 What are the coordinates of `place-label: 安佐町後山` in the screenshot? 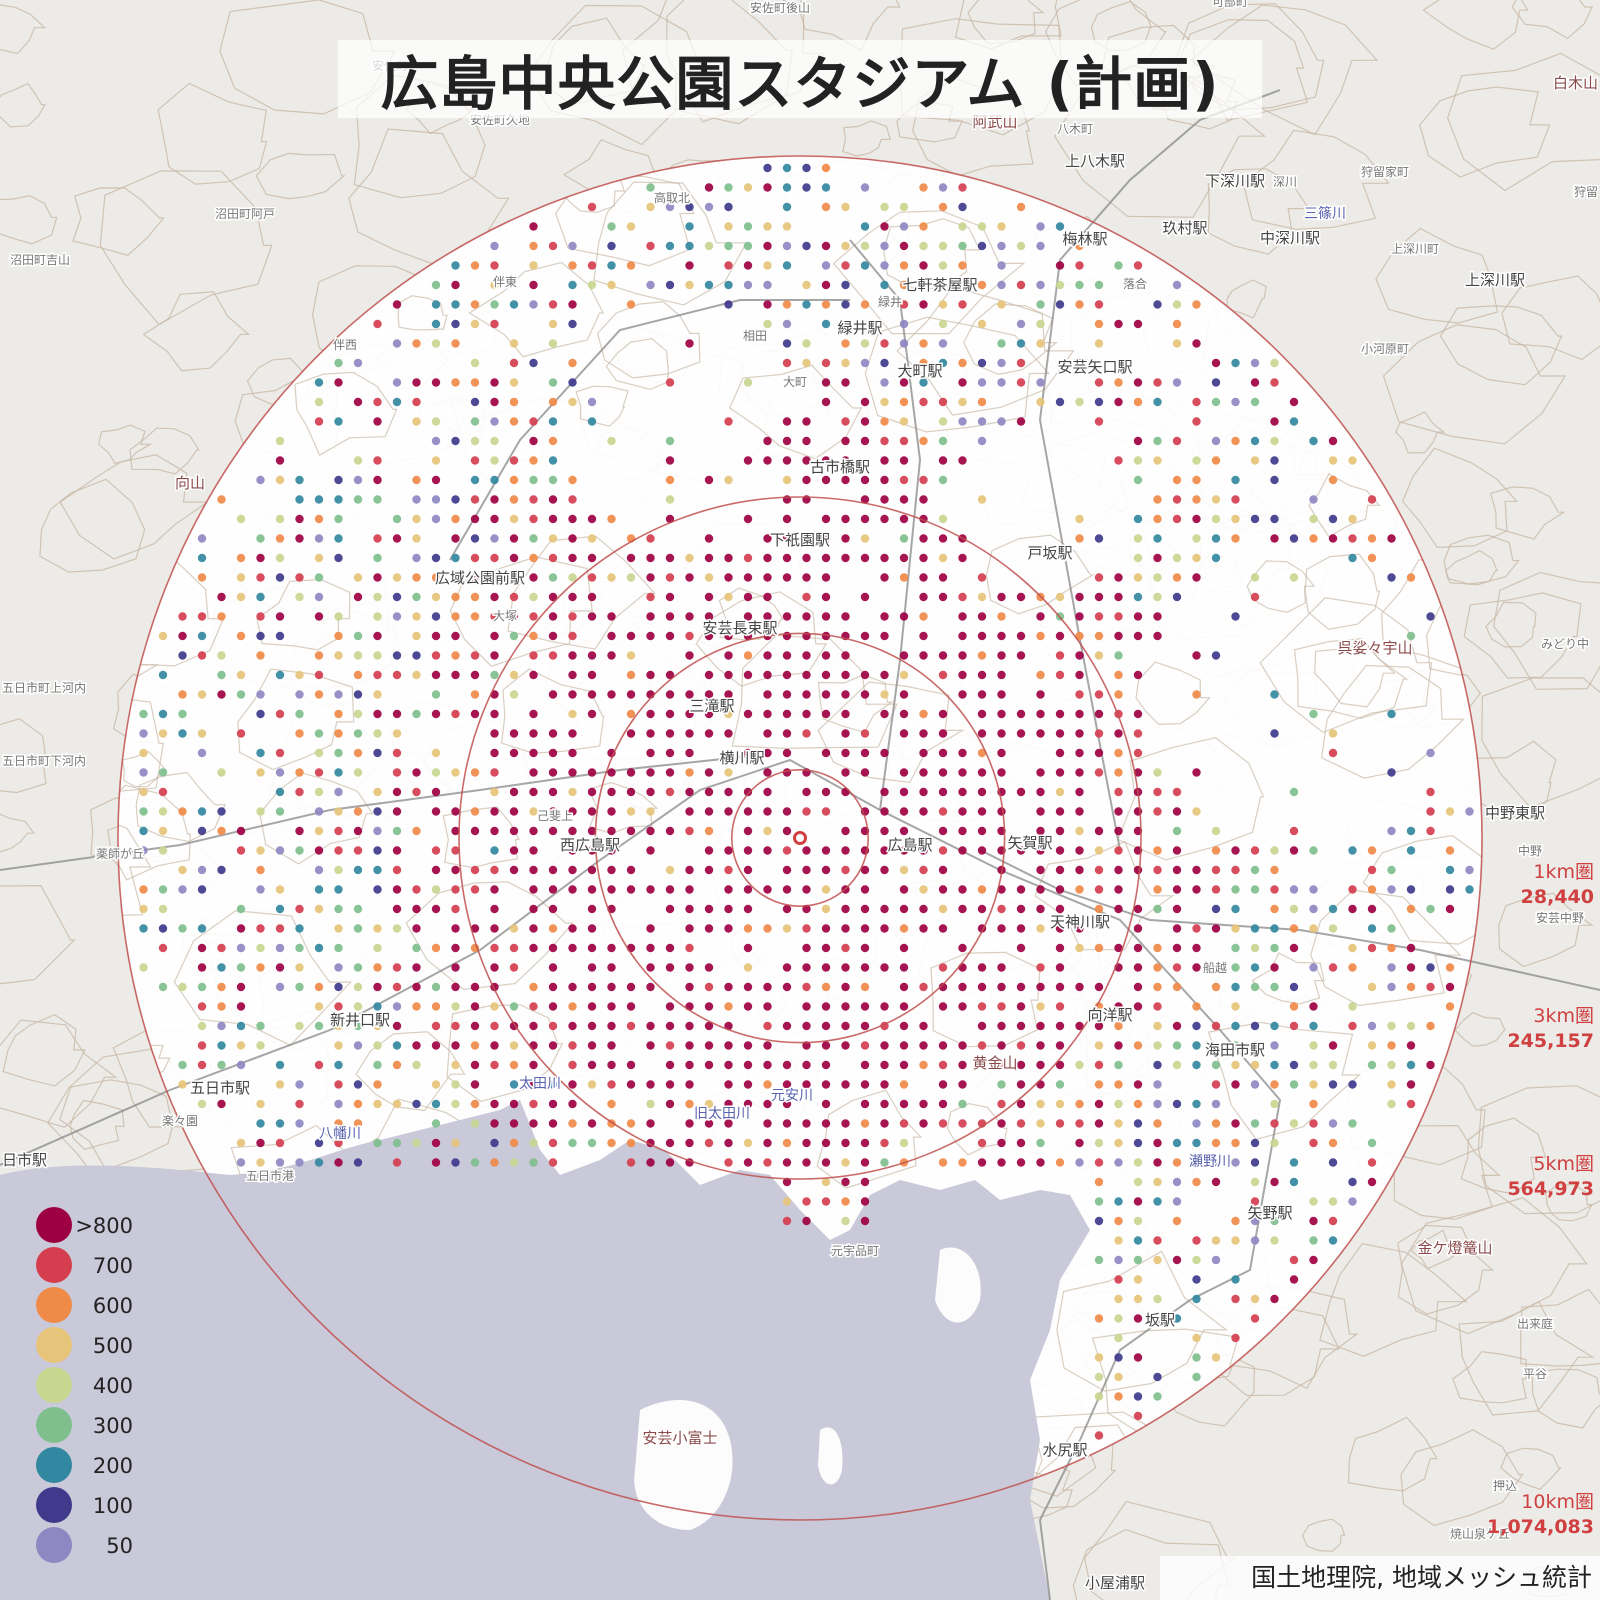 It's located at (780, 7).